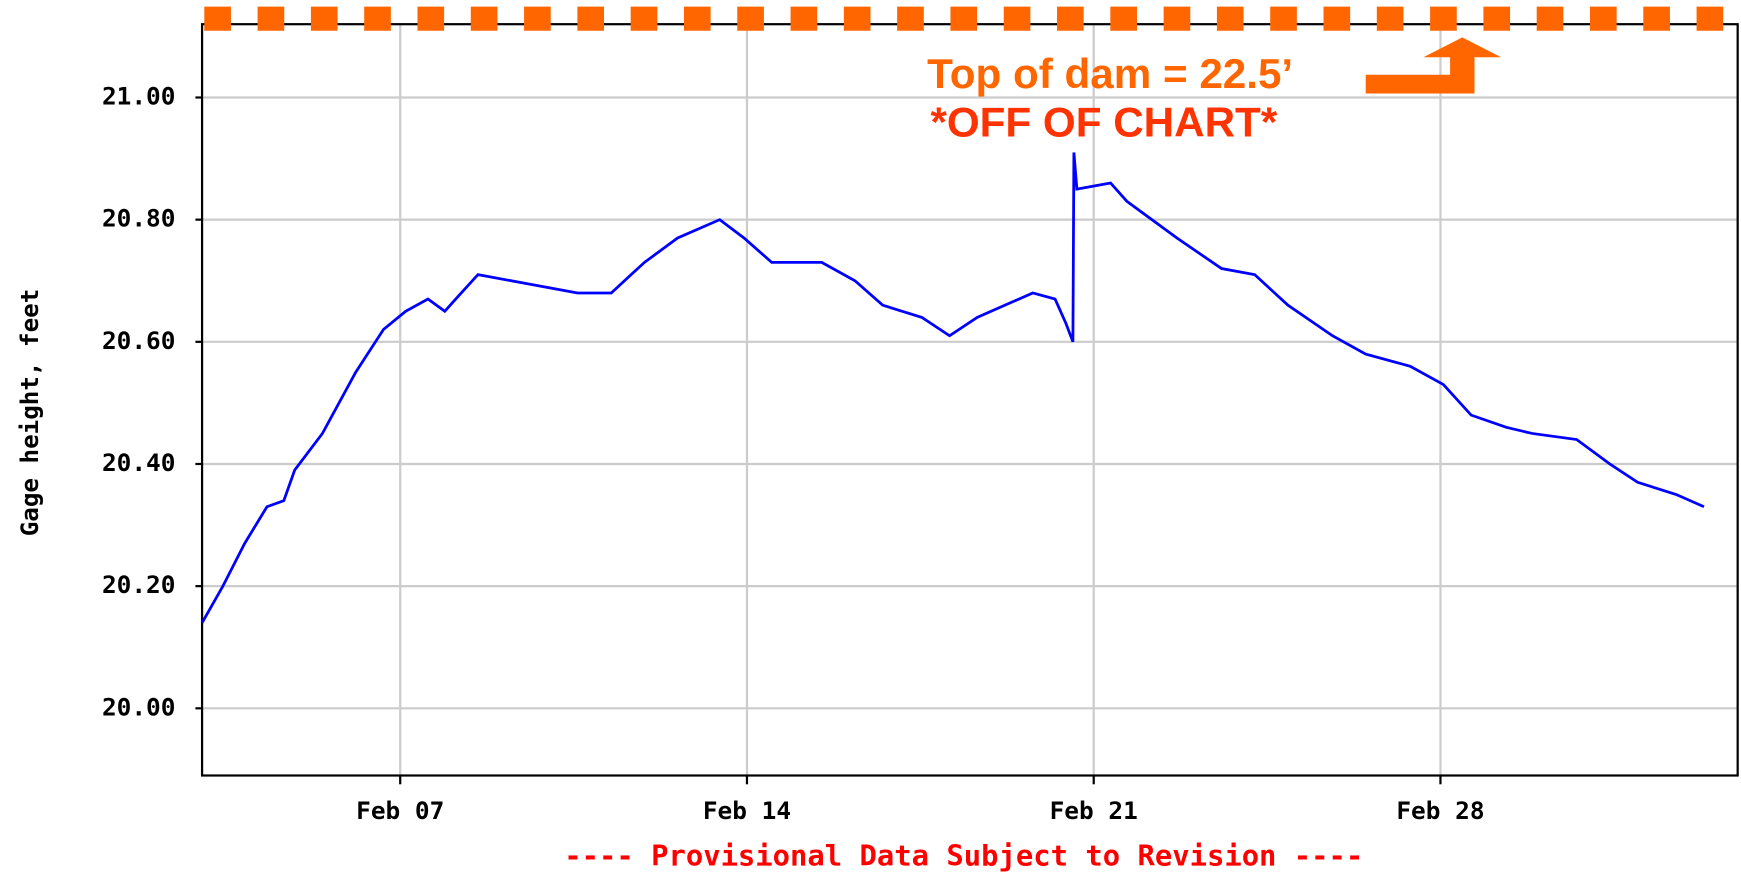  What do you see at coordinates (1433, 65) in the screenshot?
I see `arrow` at bounding box center [1433, 65].